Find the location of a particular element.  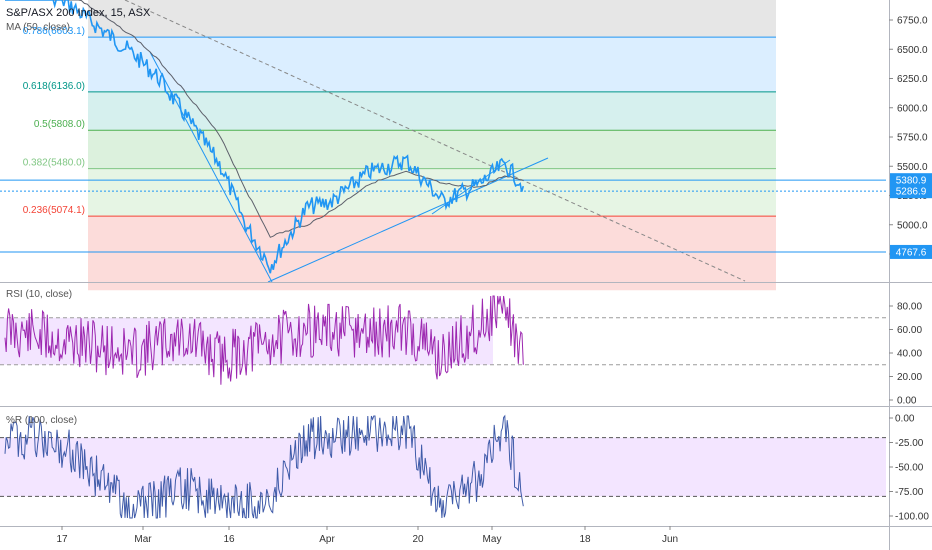

rsi-line is located at coordinates (264, 340).